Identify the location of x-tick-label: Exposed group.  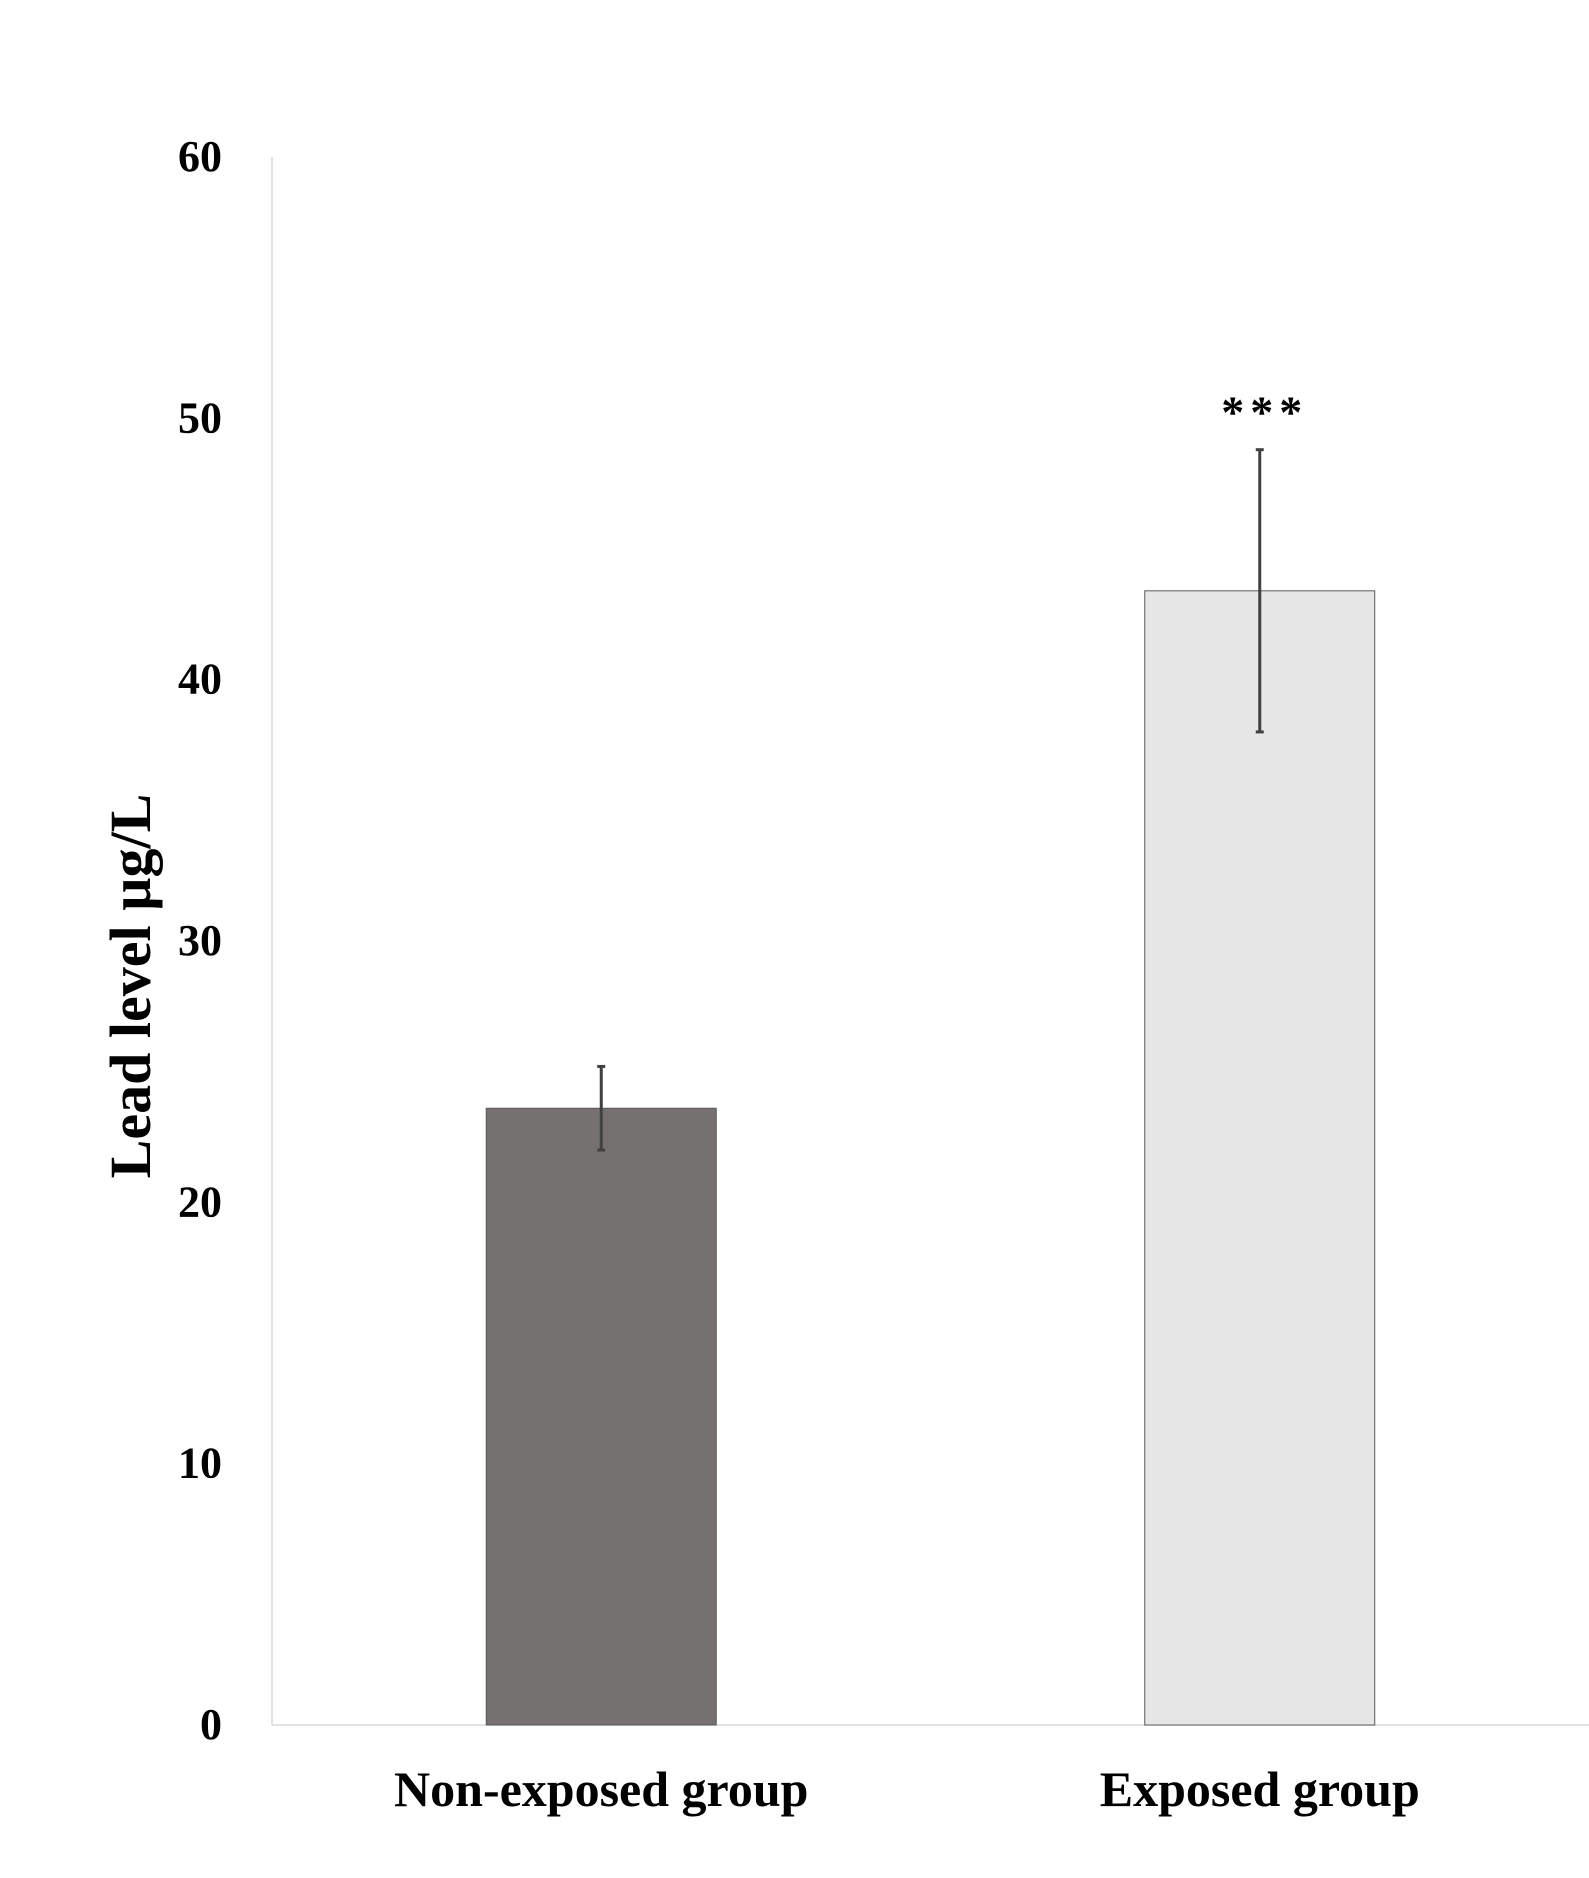
(1260, 1789).